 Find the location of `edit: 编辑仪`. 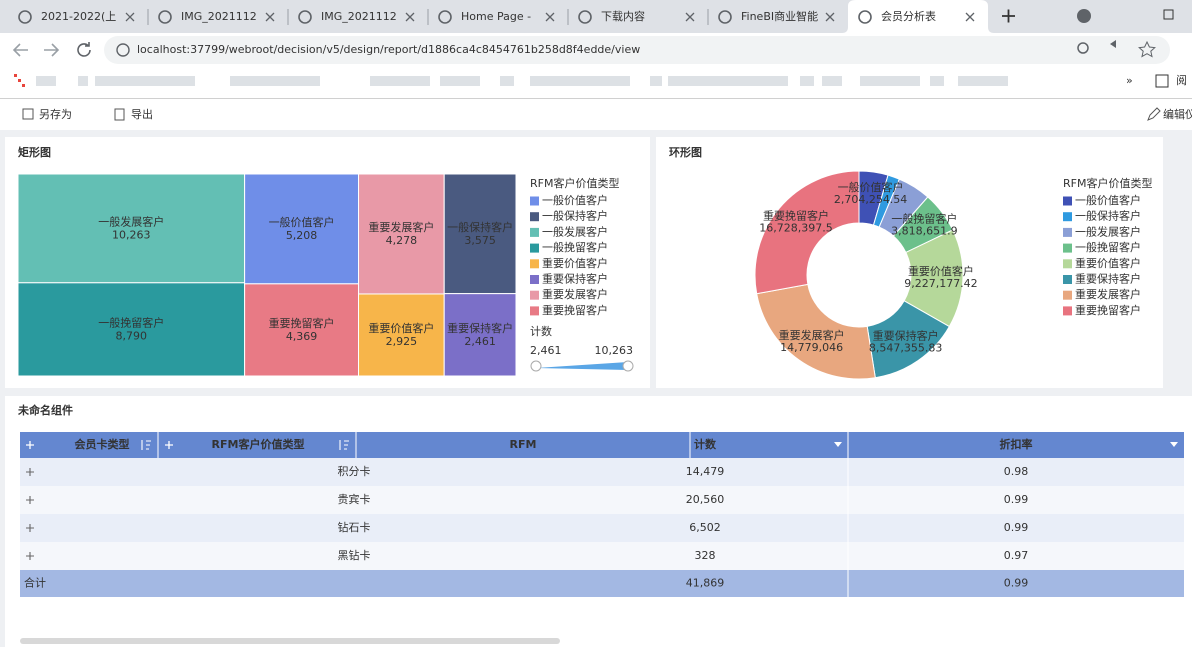

edit: 编辑仪 is located at coordinates (1177, 114).